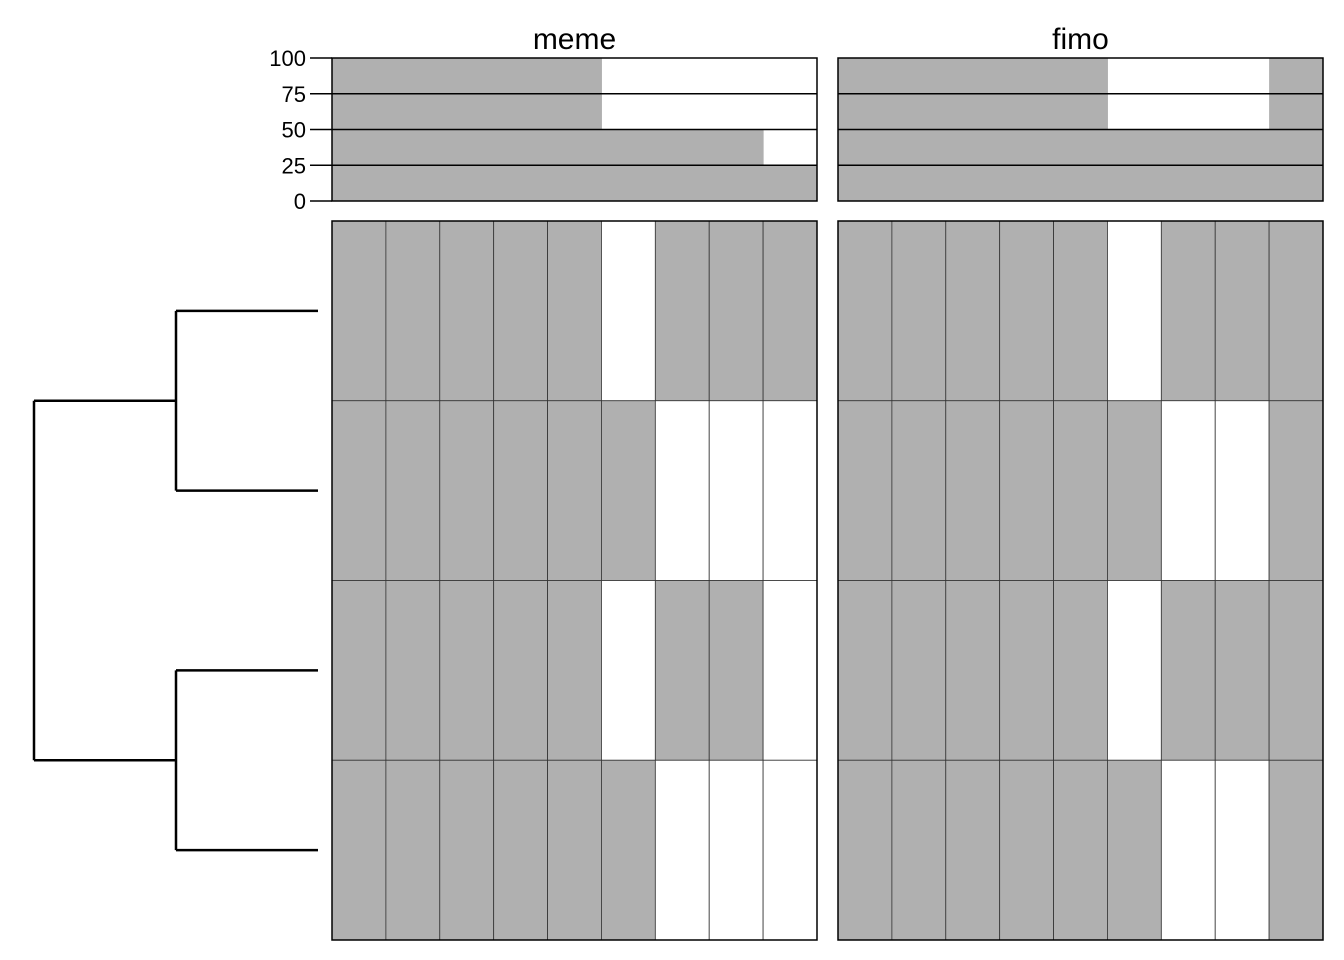  What do you see at coordinates (1080, 129) in the screenshot?
I see `top-panel-border` at bounding box center [1080, 129].